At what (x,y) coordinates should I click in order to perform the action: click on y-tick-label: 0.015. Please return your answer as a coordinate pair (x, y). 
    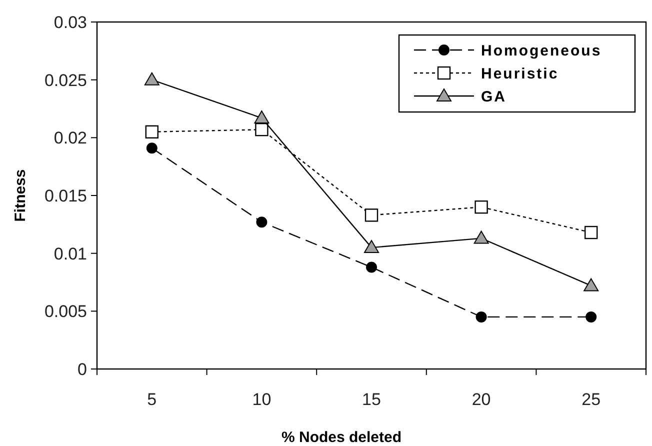
    Looking at the image, I should click on (65, 196).